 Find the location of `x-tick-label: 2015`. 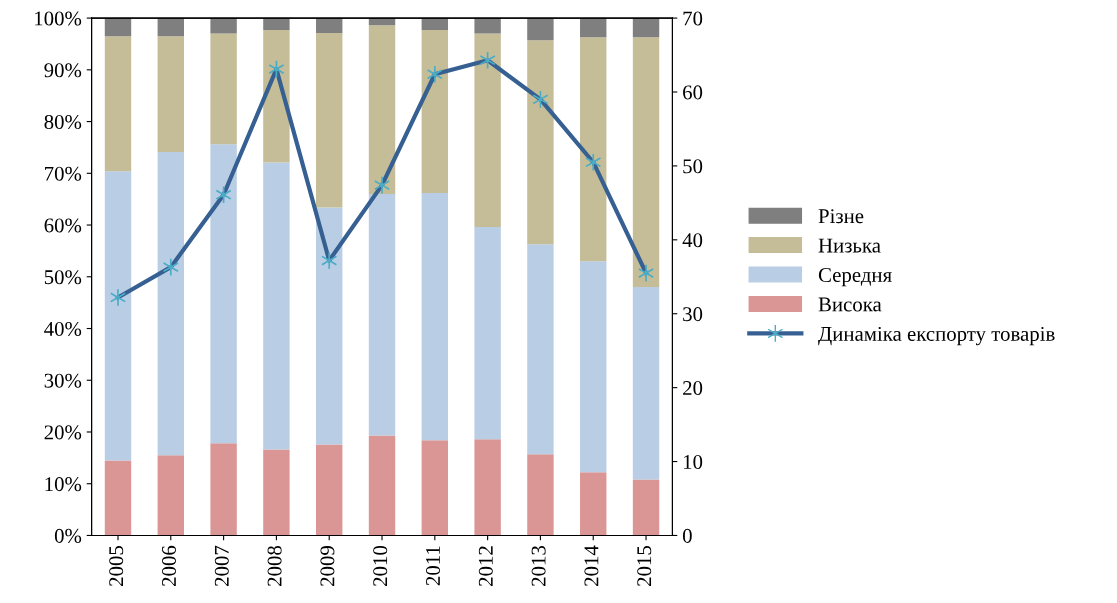

x-tick-label: 2015 is located at coordinates (644, 566).